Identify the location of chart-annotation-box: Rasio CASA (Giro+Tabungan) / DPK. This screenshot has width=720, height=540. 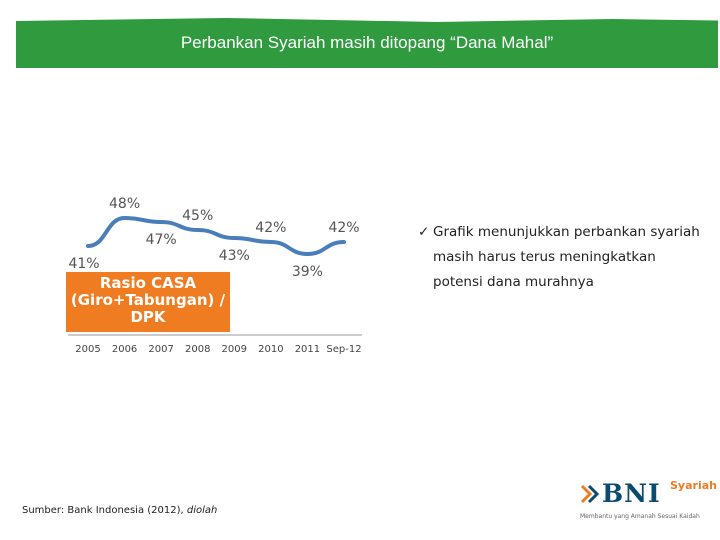
(148, 302).